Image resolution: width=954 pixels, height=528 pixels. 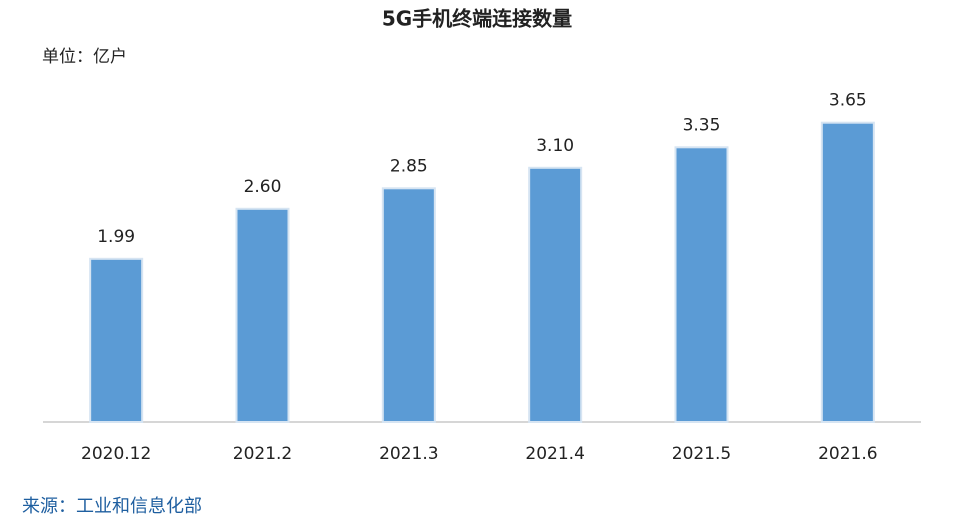 What do you see at coordinates (112, 506) in the screenshot?
I see `source-label: 来源：工业和信息化部` at bounding box center [112, 506].